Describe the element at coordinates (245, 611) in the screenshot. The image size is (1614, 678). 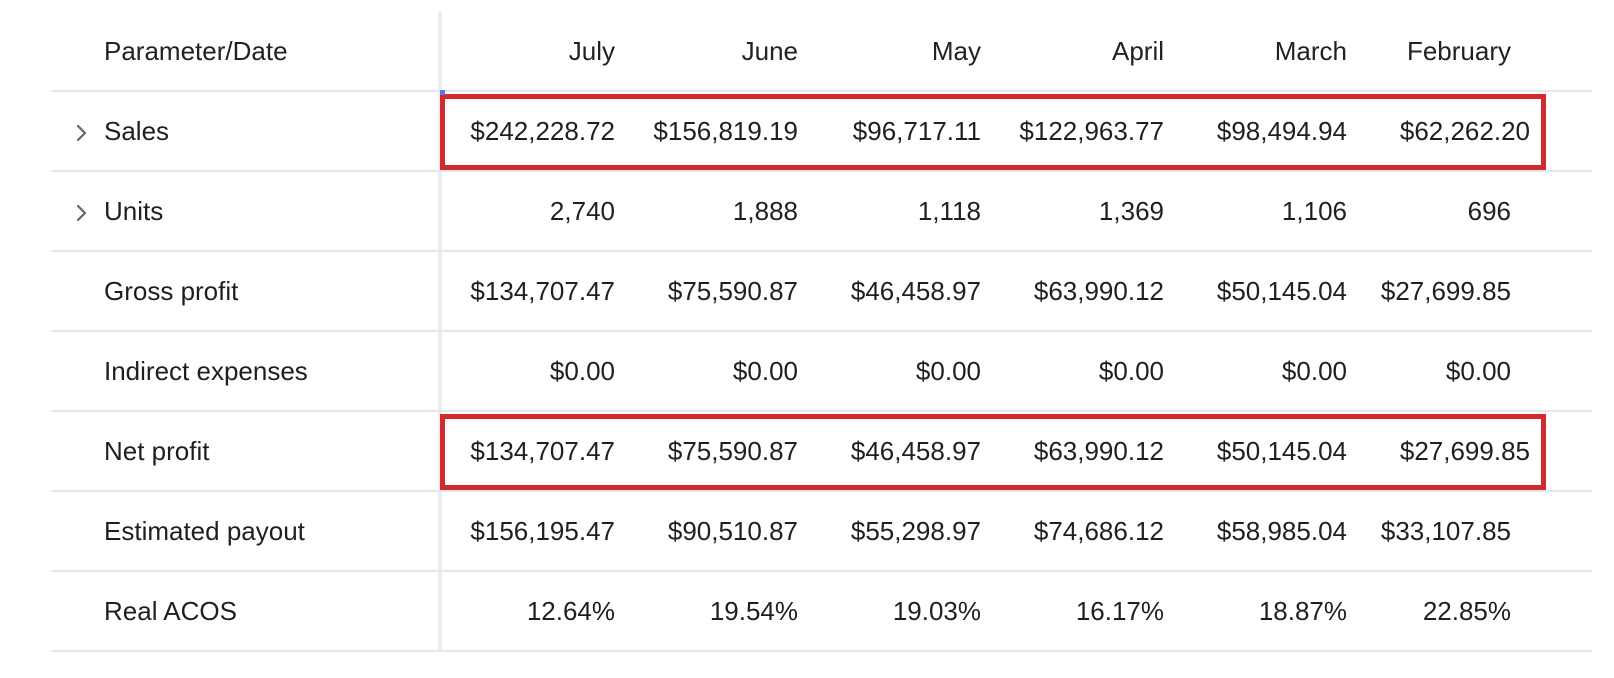
I see `row-param-cell: Real ACOS` at that location.